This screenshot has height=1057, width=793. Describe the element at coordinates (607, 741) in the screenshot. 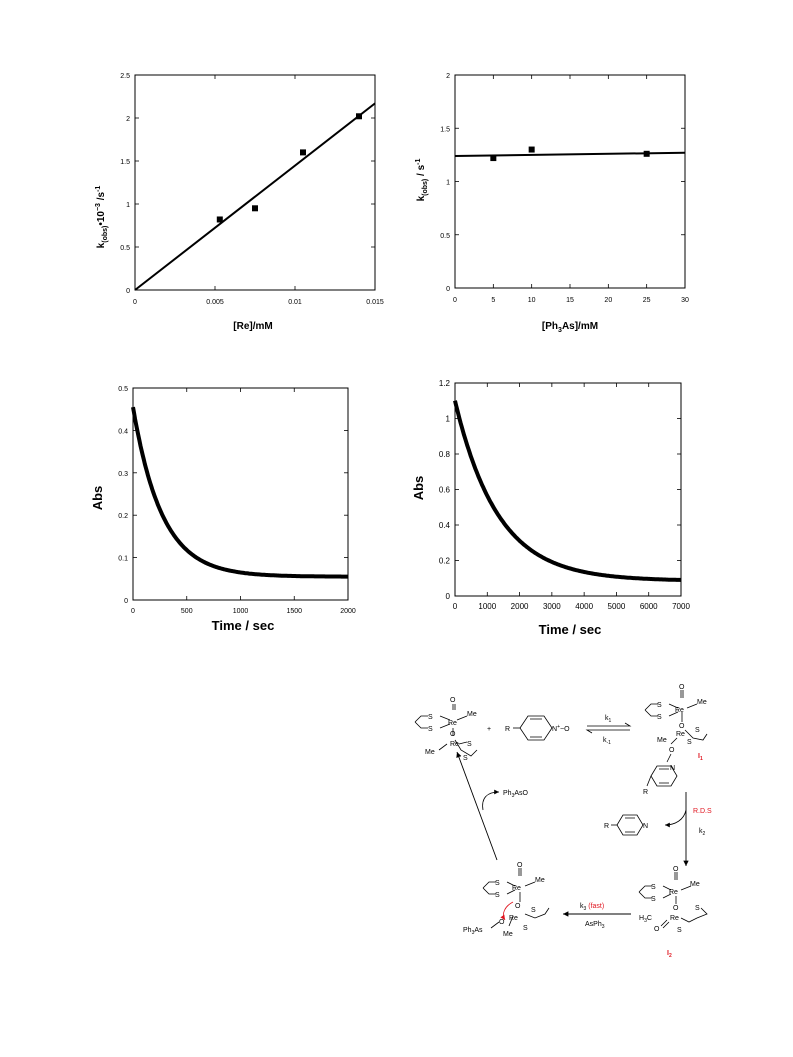

I see `km1-label: k-1` at that location.